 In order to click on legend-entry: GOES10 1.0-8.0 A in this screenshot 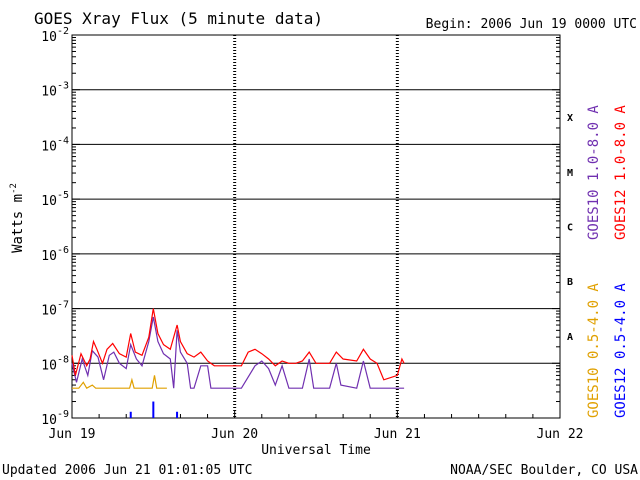, I will do `click(594, 172)`.